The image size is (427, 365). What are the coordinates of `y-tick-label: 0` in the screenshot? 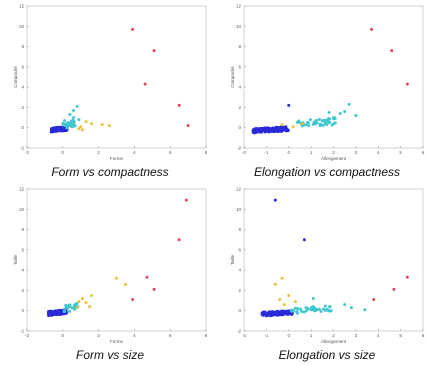 It's located at (22, 127).